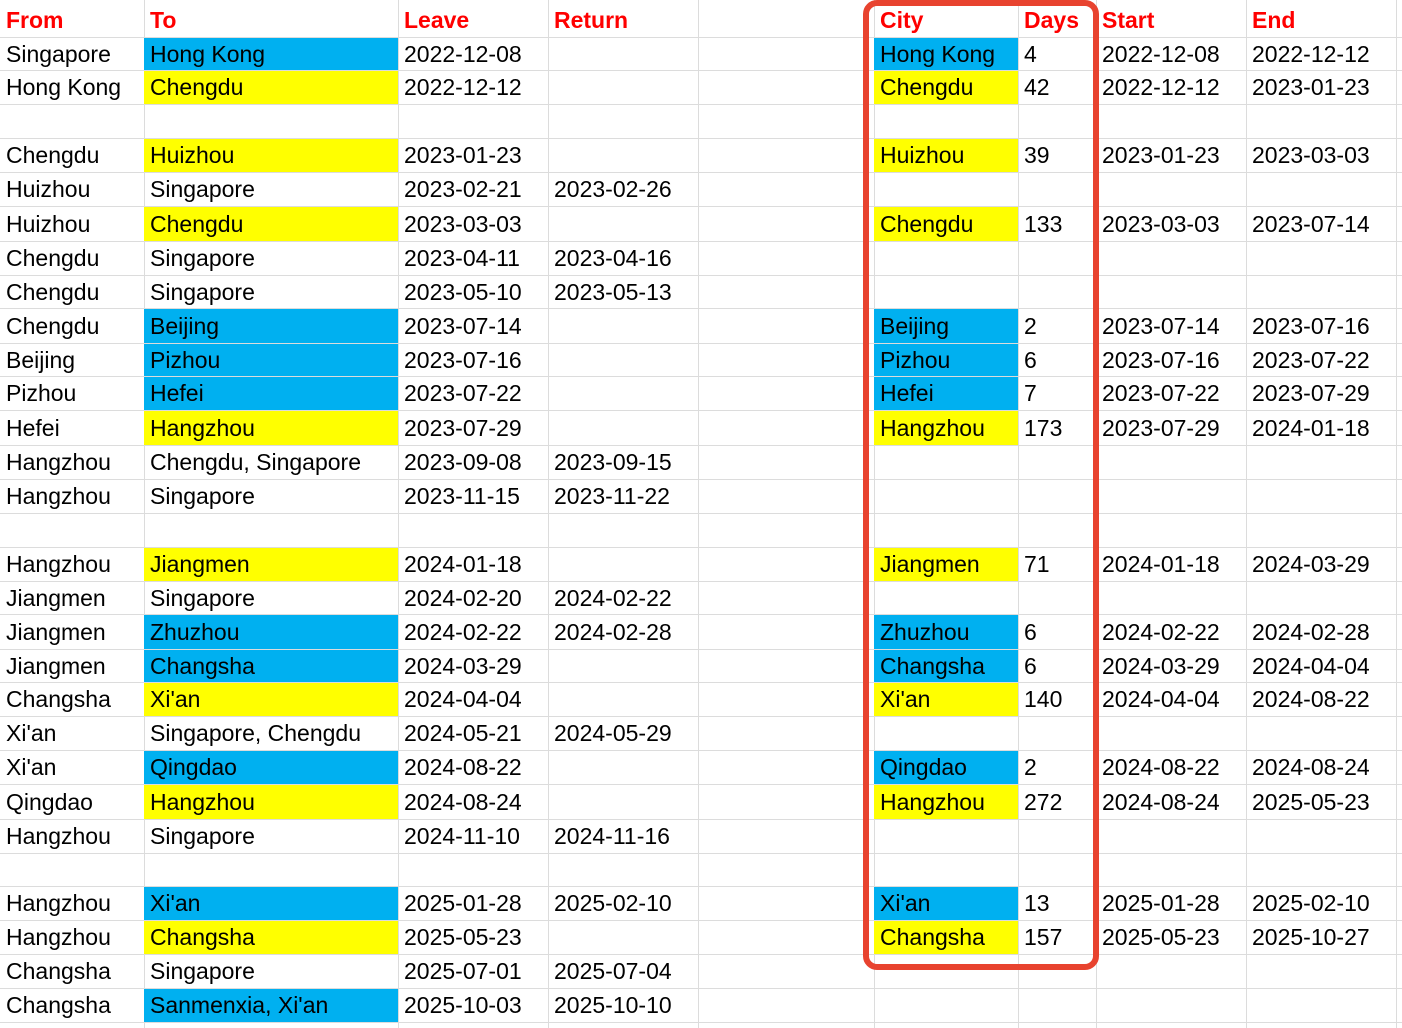 The image size is (1402, 1028). What do you see at coordinates (613, 189) in the screenshot?
I see `cell-return: 2023-02-26` at bounding box center [613, 189].